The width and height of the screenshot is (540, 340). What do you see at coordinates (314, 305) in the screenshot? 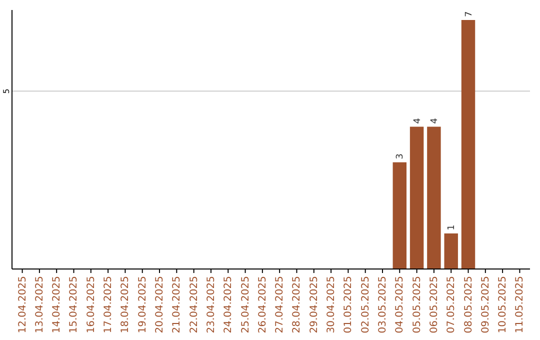
I see `x-tick-label: 29.04.2025` at bounding box center [314, 305].